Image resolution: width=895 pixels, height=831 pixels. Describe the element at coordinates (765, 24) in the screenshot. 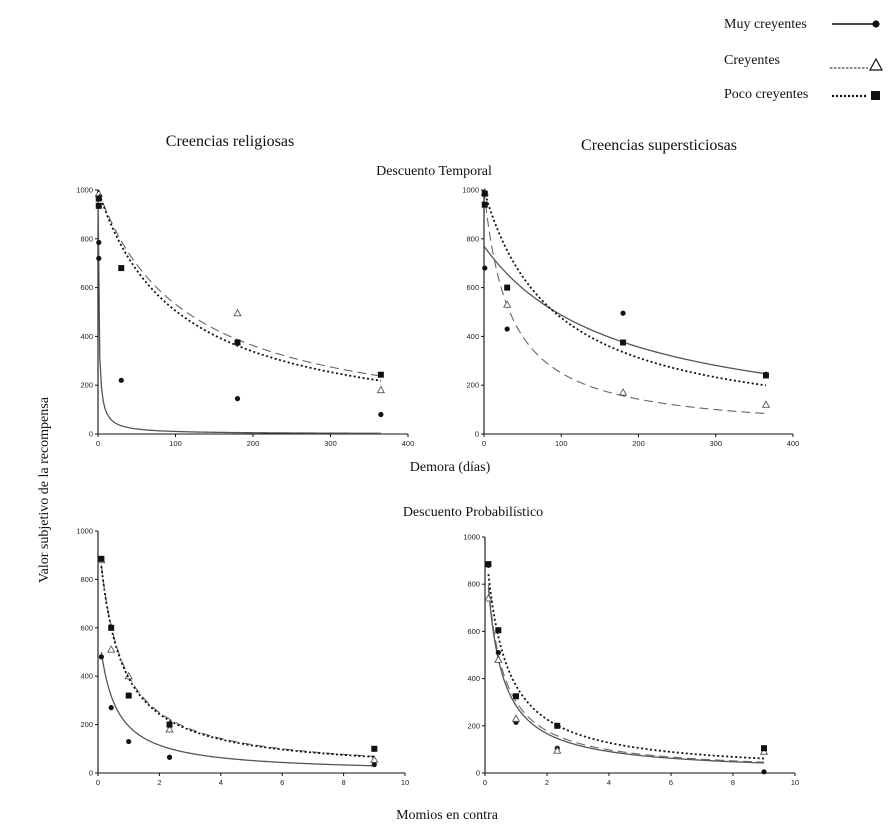

I see `legend-label-muy-creyentes: Muy creyentes` at that location.